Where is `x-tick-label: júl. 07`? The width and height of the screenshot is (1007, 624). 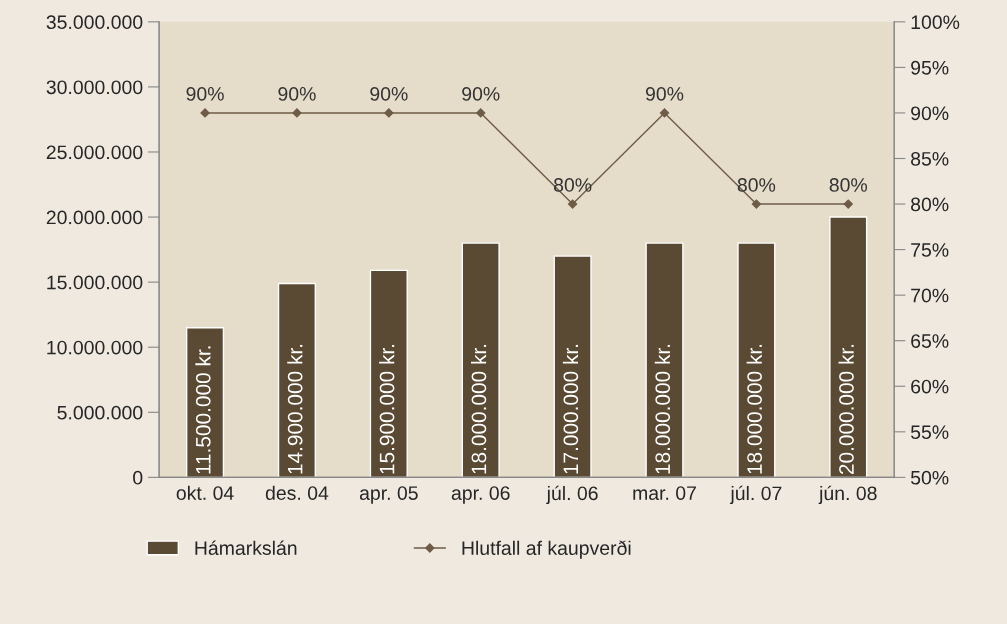 x-tick-label: júl. 07 is located at coordinates (755, 495).